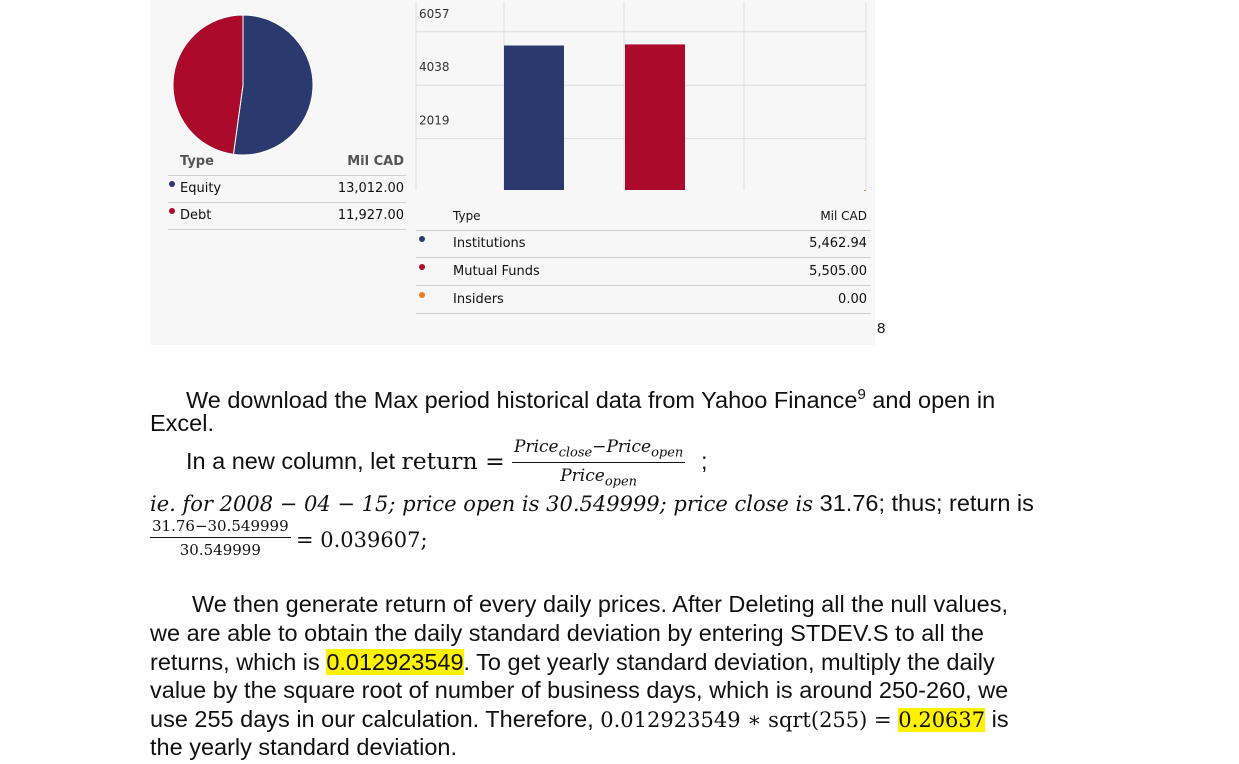  Describe the element at coordinates (491, 461) in the screenshot. I see `math-eq: =` at that location.